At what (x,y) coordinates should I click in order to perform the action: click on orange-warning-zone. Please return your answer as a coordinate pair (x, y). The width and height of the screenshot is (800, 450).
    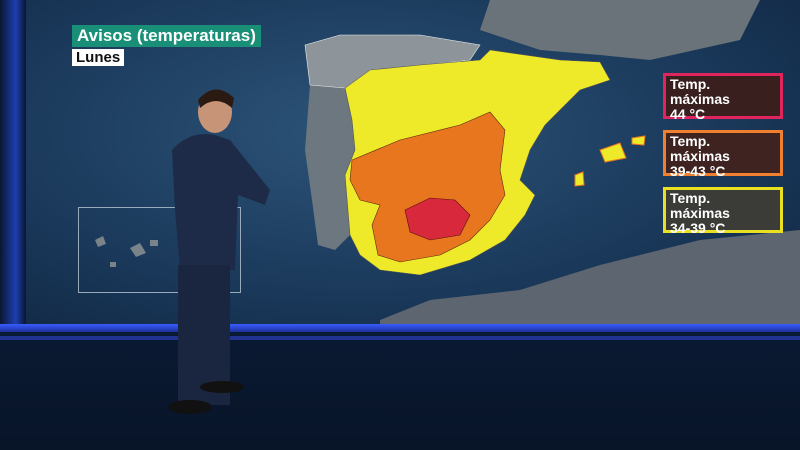
    Looking at the image, I should click on (427, 187).